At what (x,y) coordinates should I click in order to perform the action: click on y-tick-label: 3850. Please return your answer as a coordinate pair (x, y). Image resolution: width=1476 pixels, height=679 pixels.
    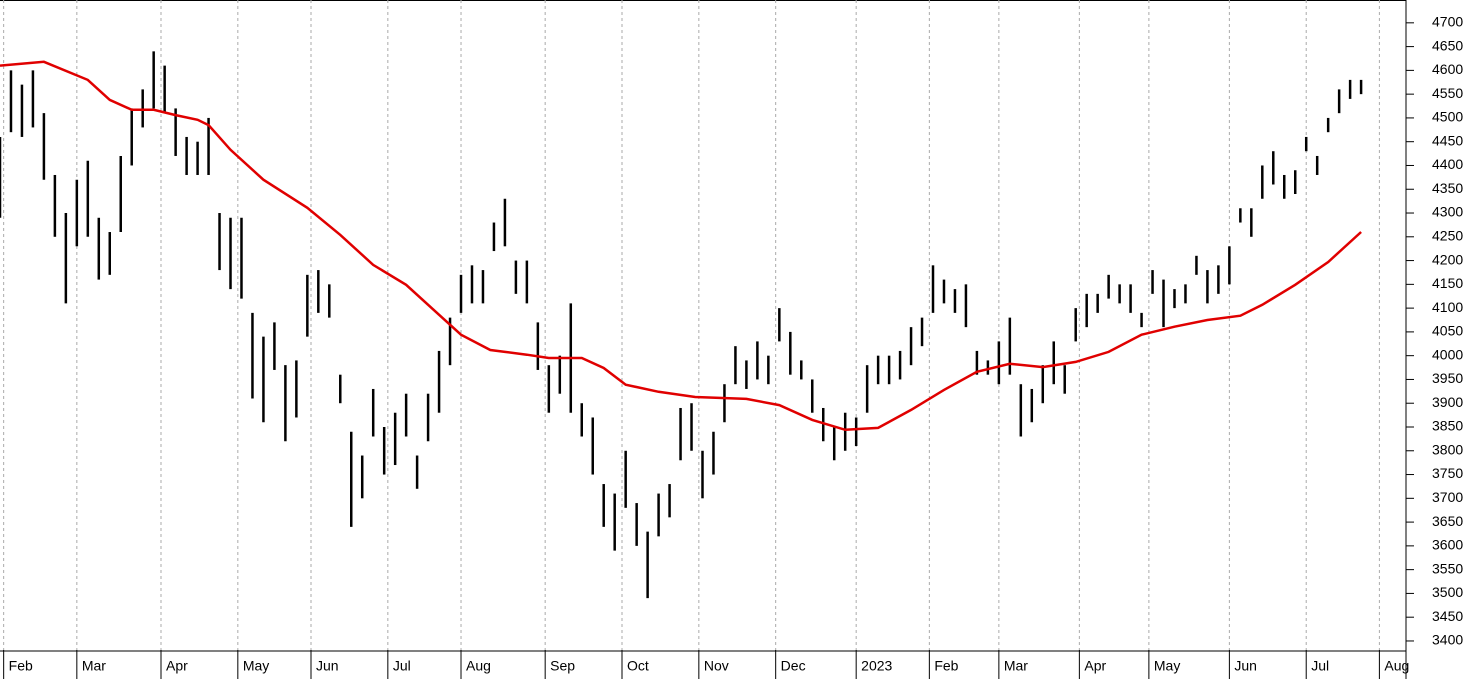
    Looking at the image, I should click on (1447, 426).